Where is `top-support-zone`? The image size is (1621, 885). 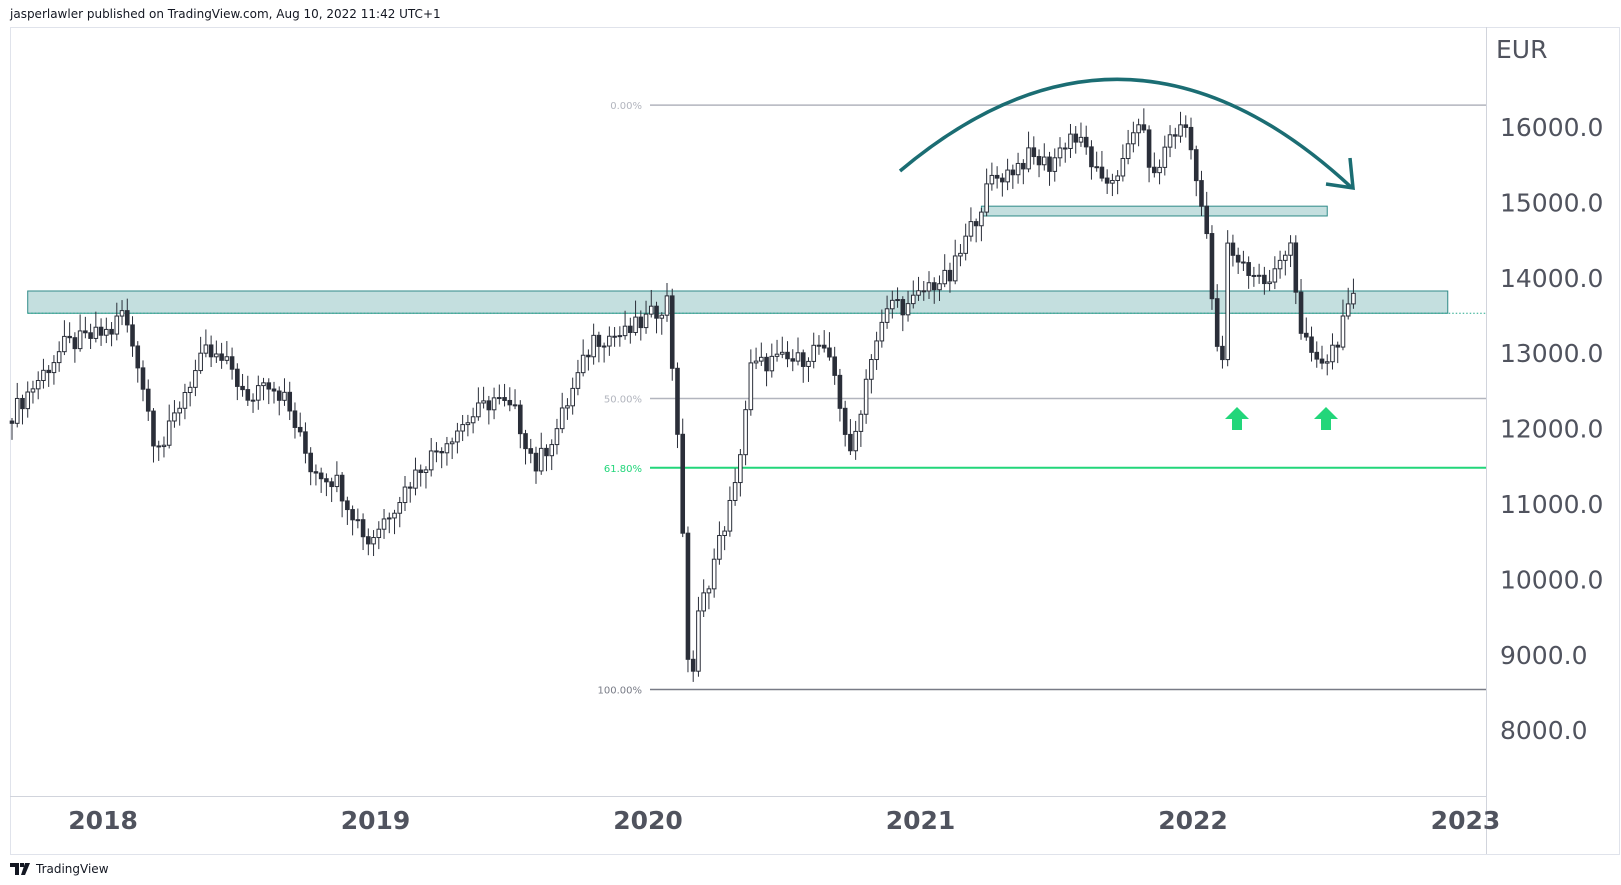
top-support-zone is located at coordinates (1154, 211).